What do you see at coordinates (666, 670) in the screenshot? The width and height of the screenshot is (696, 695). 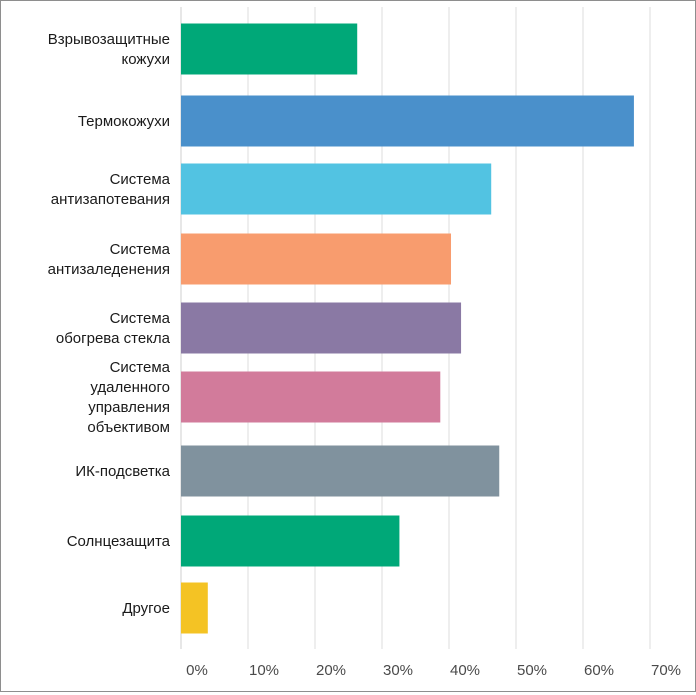 I see `x-tick-label: 70%` at bounding box center [666, 670].